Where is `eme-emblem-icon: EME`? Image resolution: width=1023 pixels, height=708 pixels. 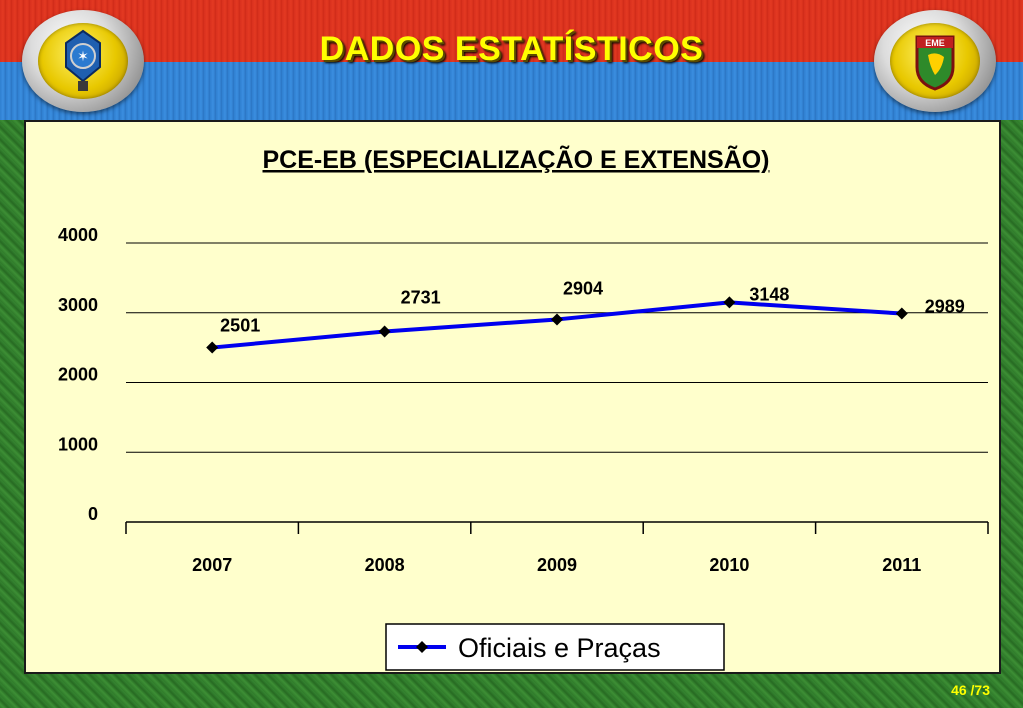
eme-emblem-icon: EME is located at coordinates (935, 61).